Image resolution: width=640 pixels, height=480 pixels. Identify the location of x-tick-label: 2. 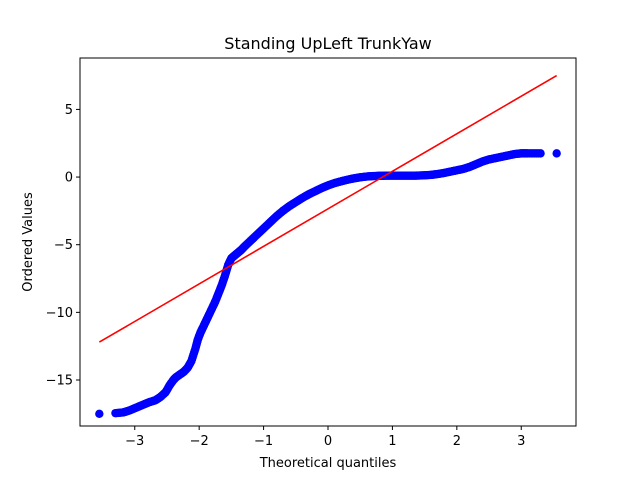
(457, 441).